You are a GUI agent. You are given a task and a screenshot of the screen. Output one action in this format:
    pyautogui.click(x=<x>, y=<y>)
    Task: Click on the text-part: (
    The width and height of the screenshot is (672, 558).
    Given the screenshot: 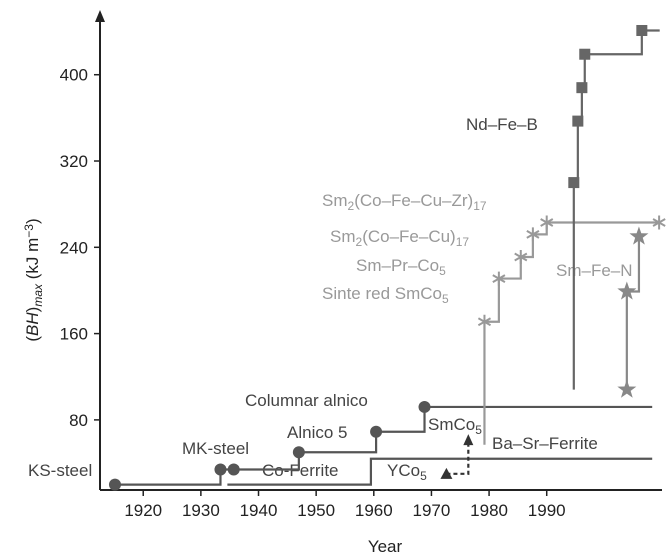 What is the action you would take?
    pyautogui.click(x=32, y=339)
    